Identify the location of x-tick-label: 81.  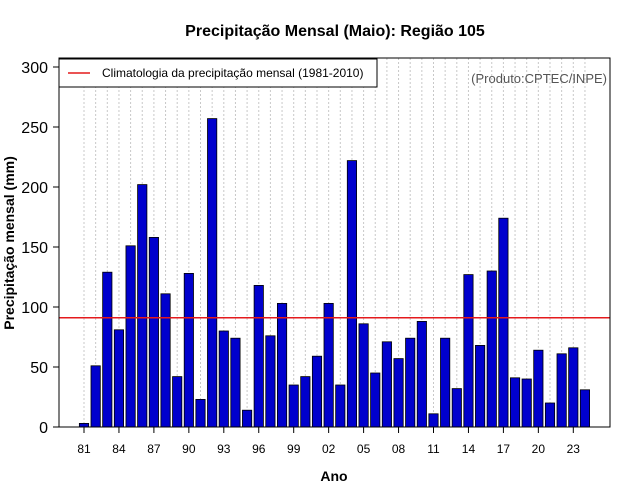
(84, 449).